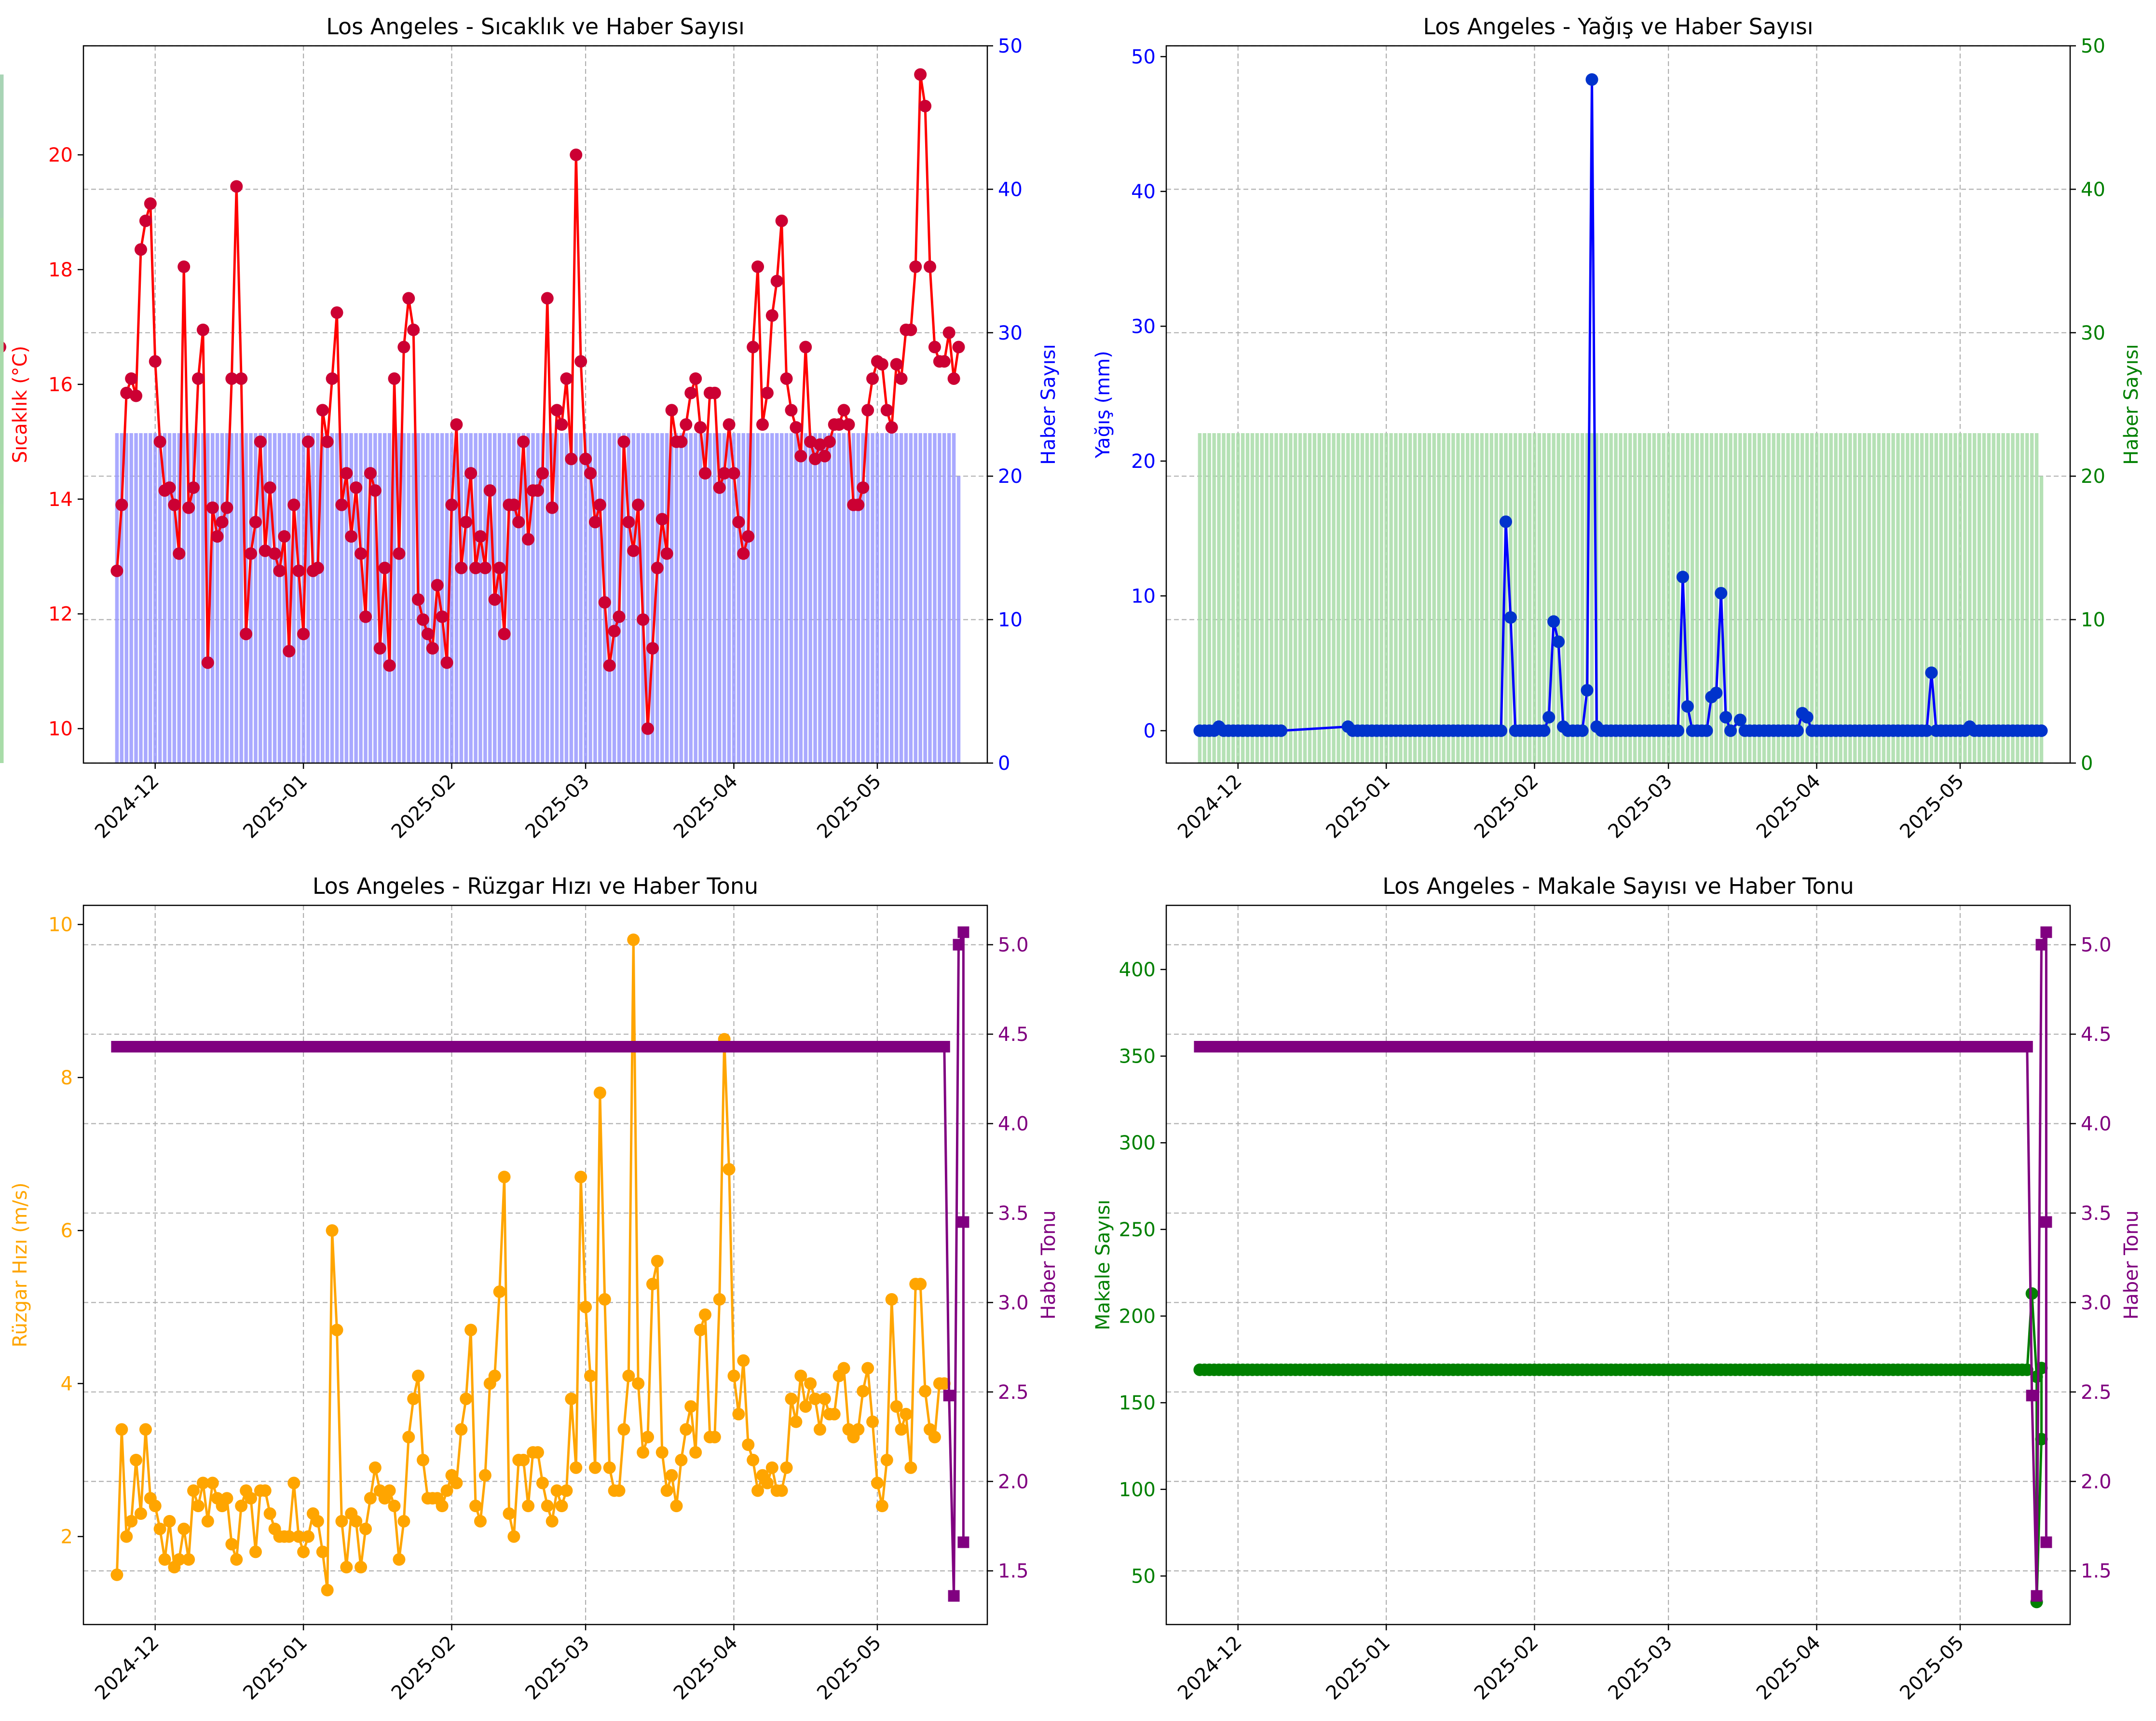 Image resolution: width=2156 pixels, height=1721 pixels. What do you see at coordinates (60, 729) in the screenshot?
I see `y-tick-label-left: 10` at bounding box center [60, 729].